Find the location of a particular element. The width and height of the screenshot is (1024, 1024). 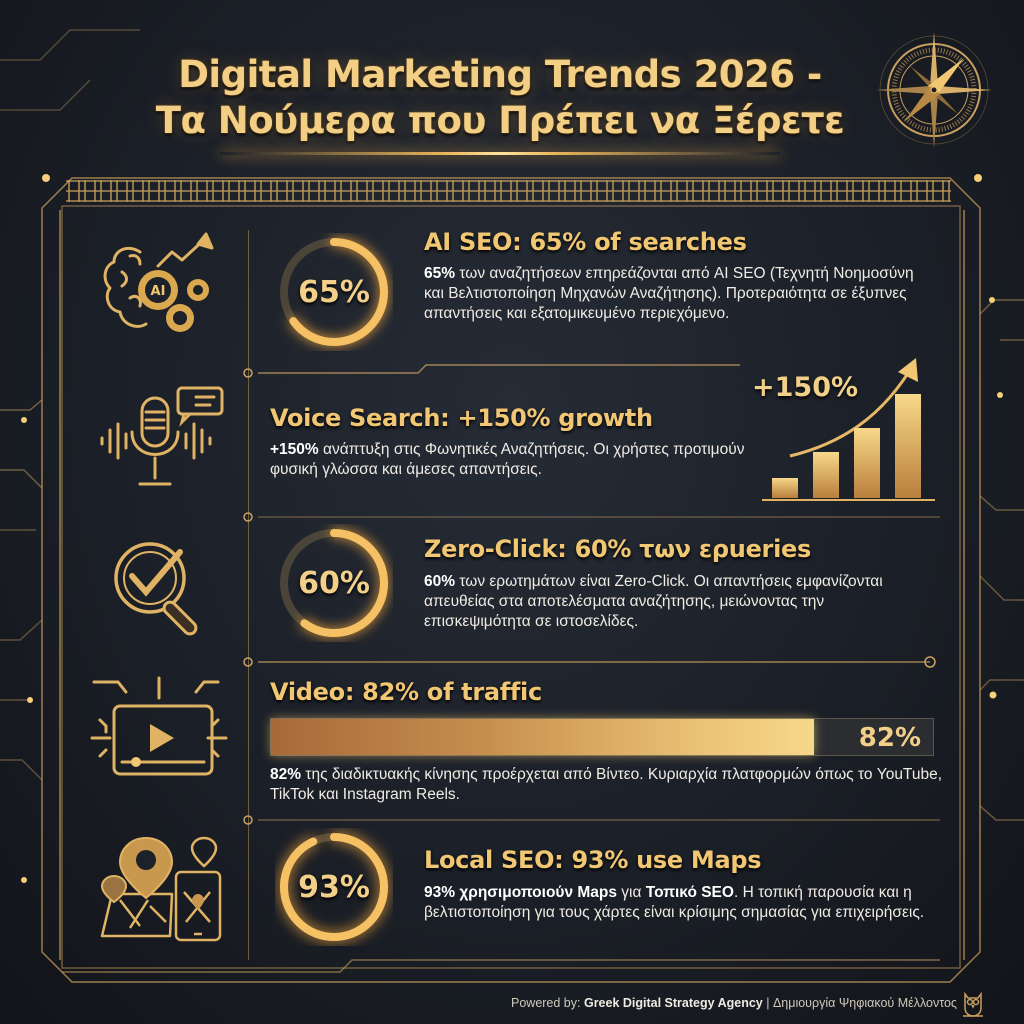

desc-highlight-2: Τοπικό SEO is located at coordinates (689, 892).